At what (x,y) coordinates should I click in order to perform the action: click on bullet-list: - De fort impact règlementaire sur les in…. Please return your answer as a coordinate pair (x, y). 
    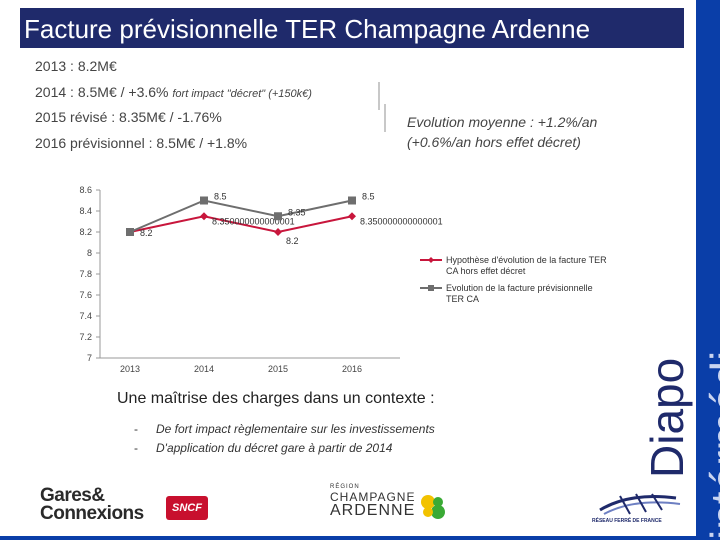
    Looking at the image, I should click on (284, 439).